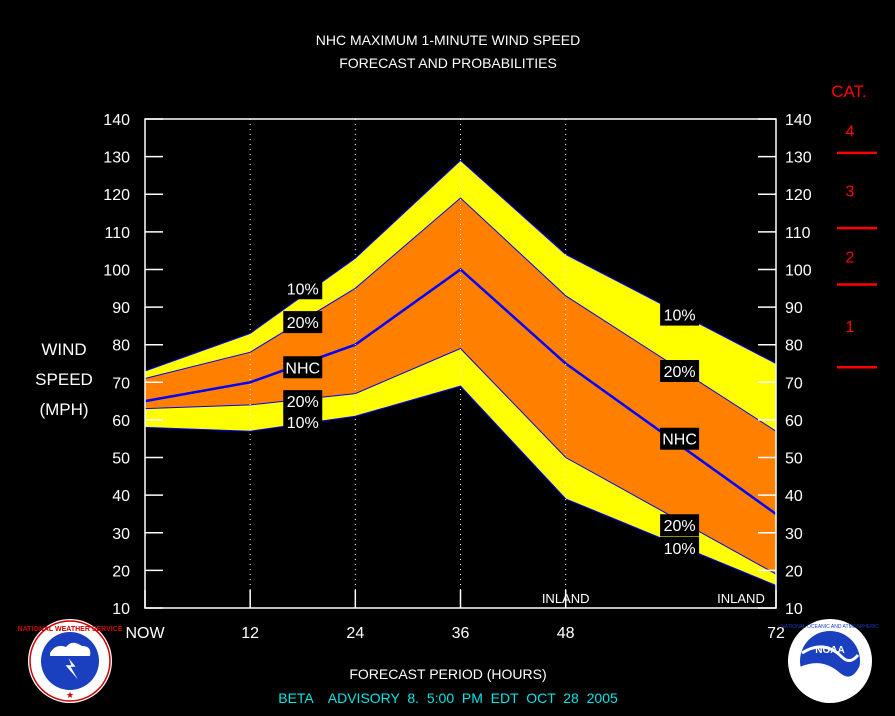 Image resolution: width=895 pixels, height=716 pixels. I want to click on y-tick-label-right: 120, so click(798, 195).